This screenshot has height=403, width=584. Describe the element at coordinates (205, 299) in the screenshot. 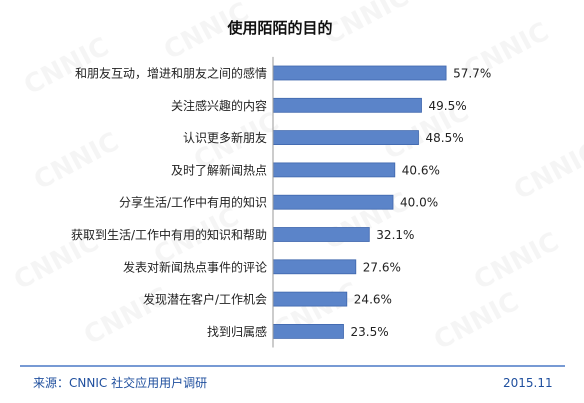

I see `category-label: 发现潜在客户/工作机会` at that location.